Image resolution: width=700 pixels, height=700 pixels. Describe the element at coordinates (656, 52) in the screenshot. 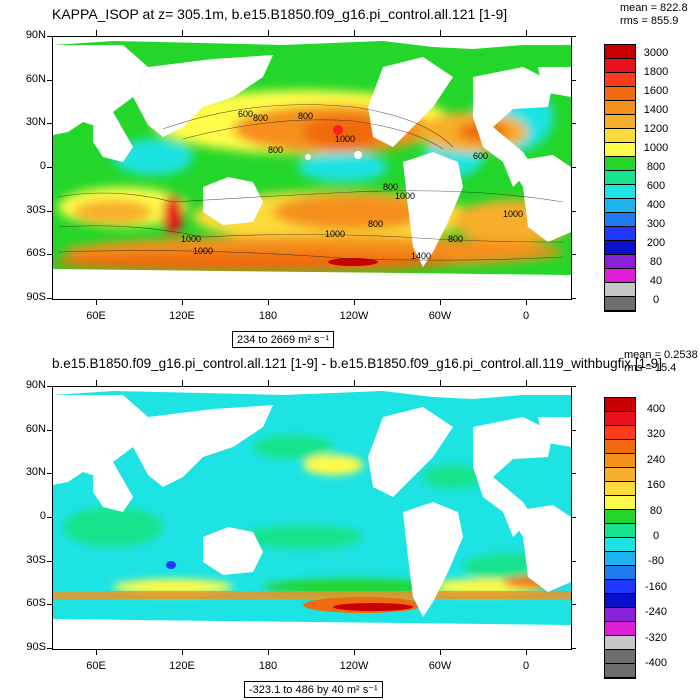

I see `panel1-colorbar-label: 3000` at that location.